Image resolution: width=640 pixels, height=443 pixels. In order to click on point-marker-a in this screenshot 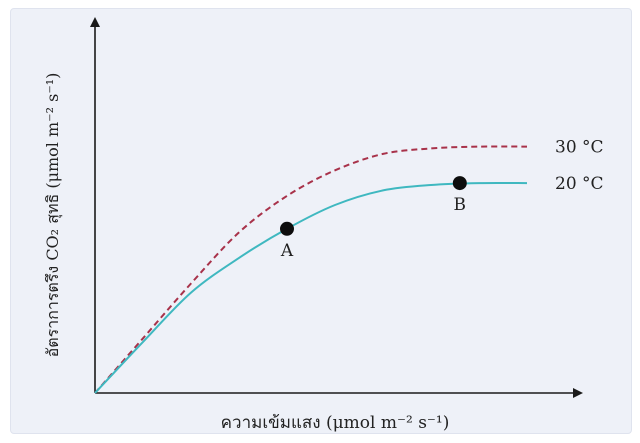, I will do `click(287, 228)`.